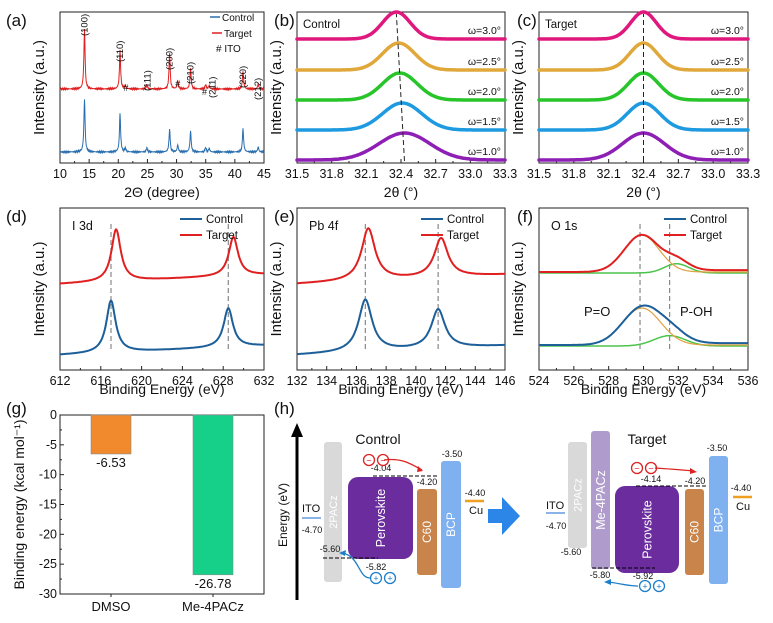 The width and height of the screenshot is (773, 623). I want to click on xps-o1s-xtick-label: 536, so click(748, 381).